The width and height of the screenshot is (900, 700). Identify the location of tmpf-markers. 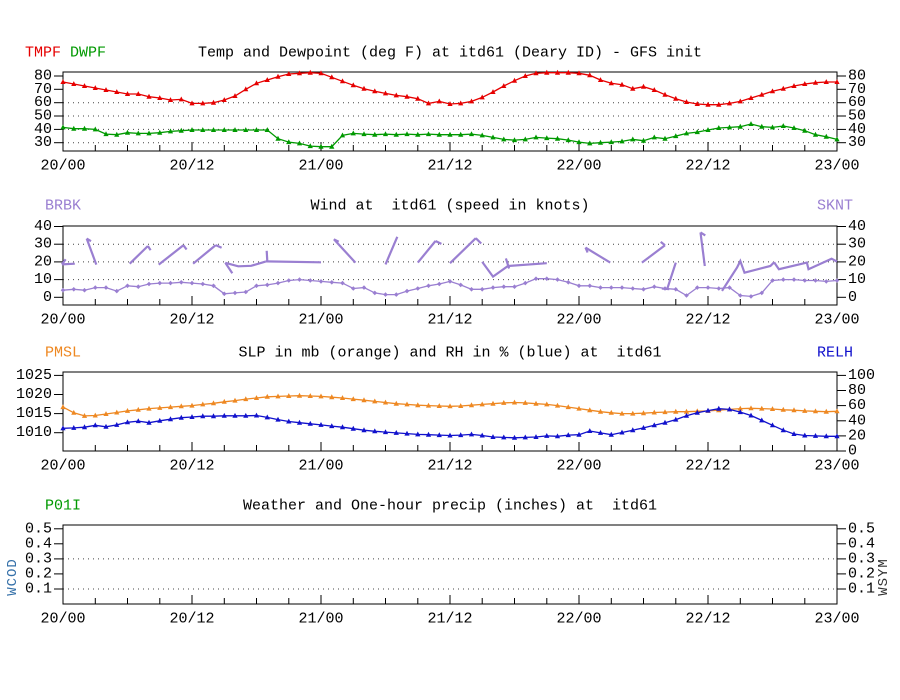
(450, 88).